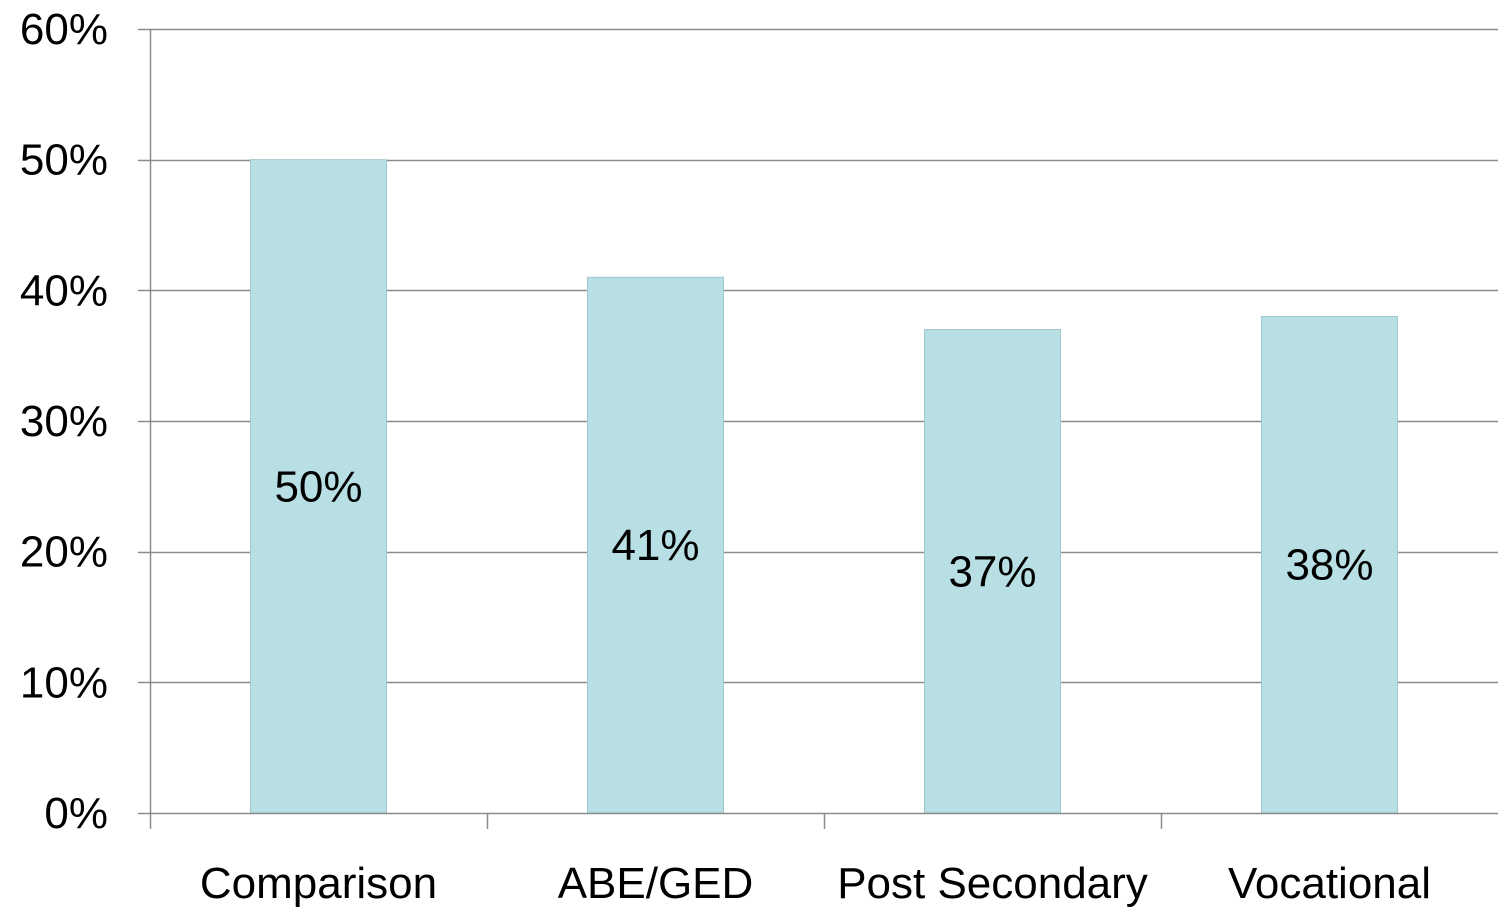  I want to click on x-tick-label: ABE/GED, so click(656, 883).